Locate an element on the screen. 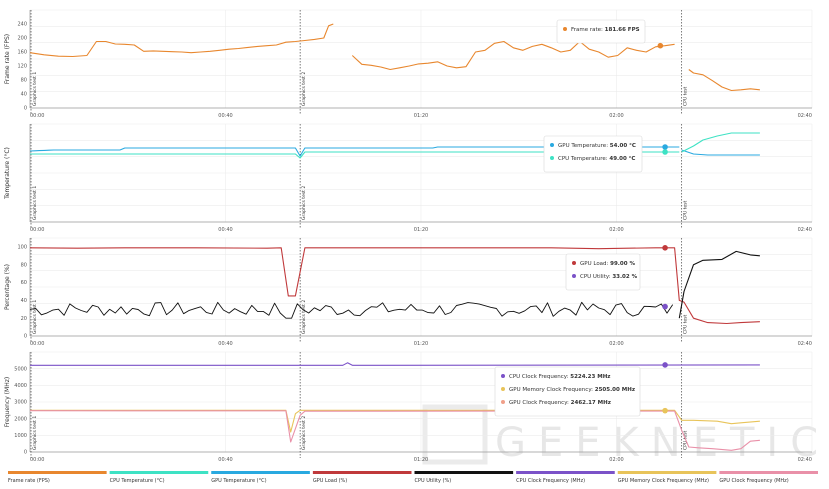 The width and height of the screenshot is (829, 489). y-tick-label: 240 is located at coordinates (22, 25).